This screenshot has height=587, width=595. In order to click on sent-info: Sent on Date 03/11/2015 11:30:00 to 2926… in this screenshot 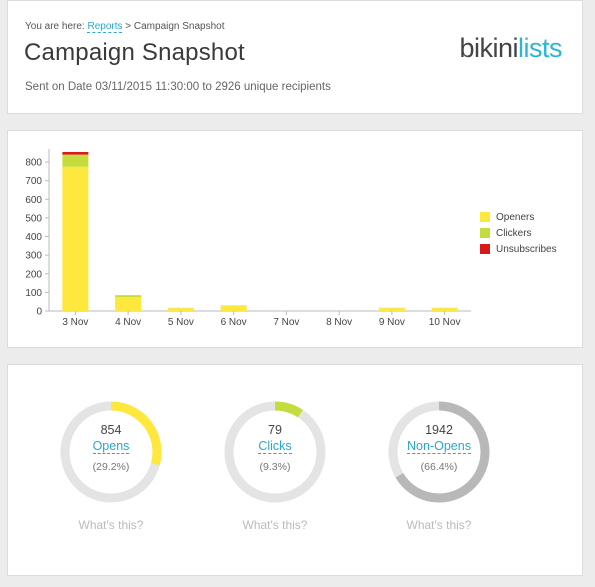, I will do `click(178, 87)`.